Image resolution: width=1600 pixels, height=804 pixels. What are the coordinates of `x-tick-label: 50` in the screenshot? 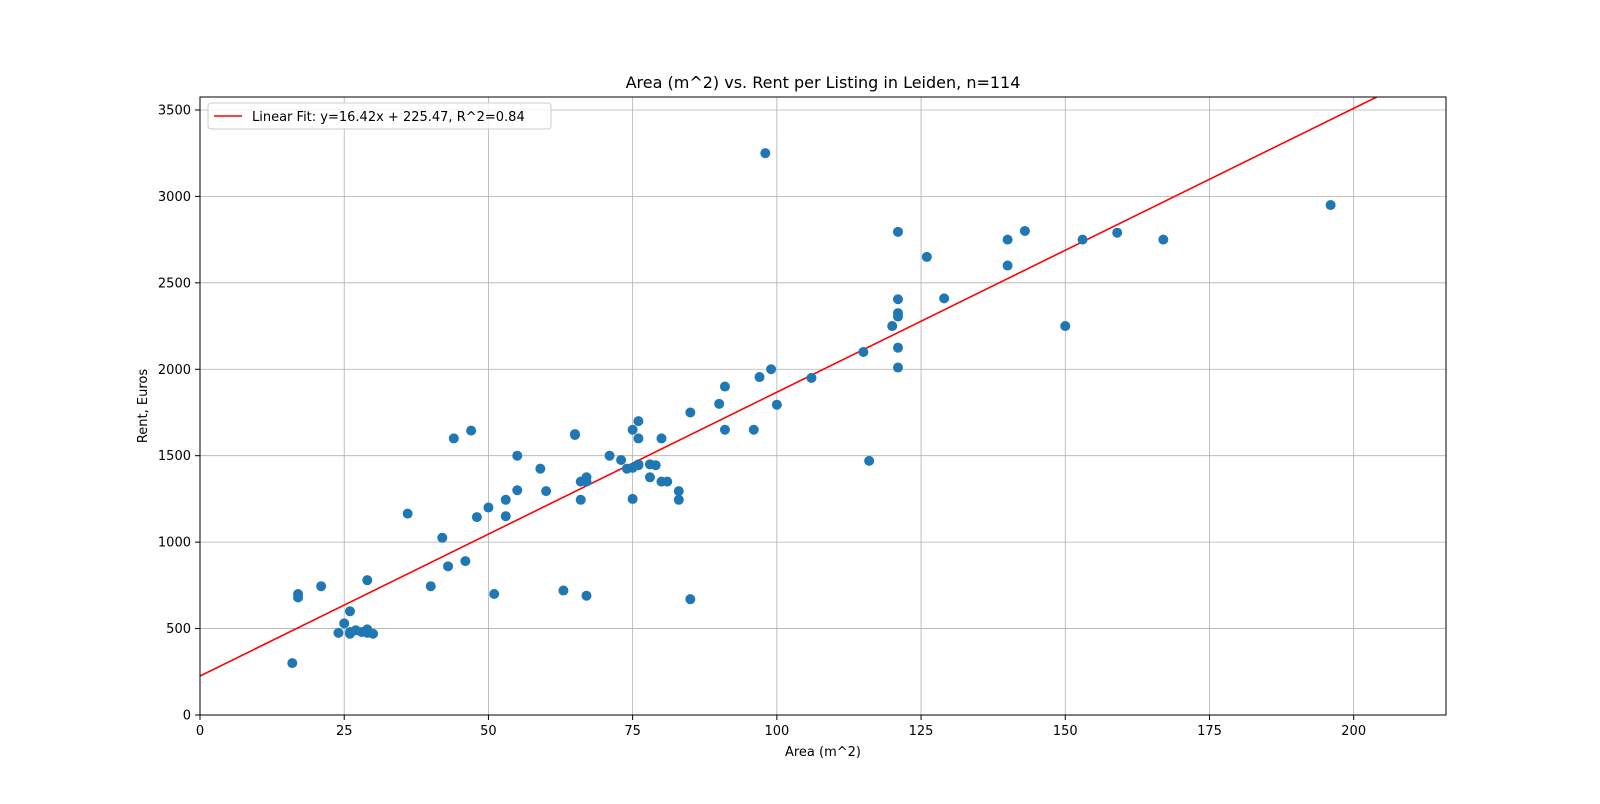 It's located at (488, 731).